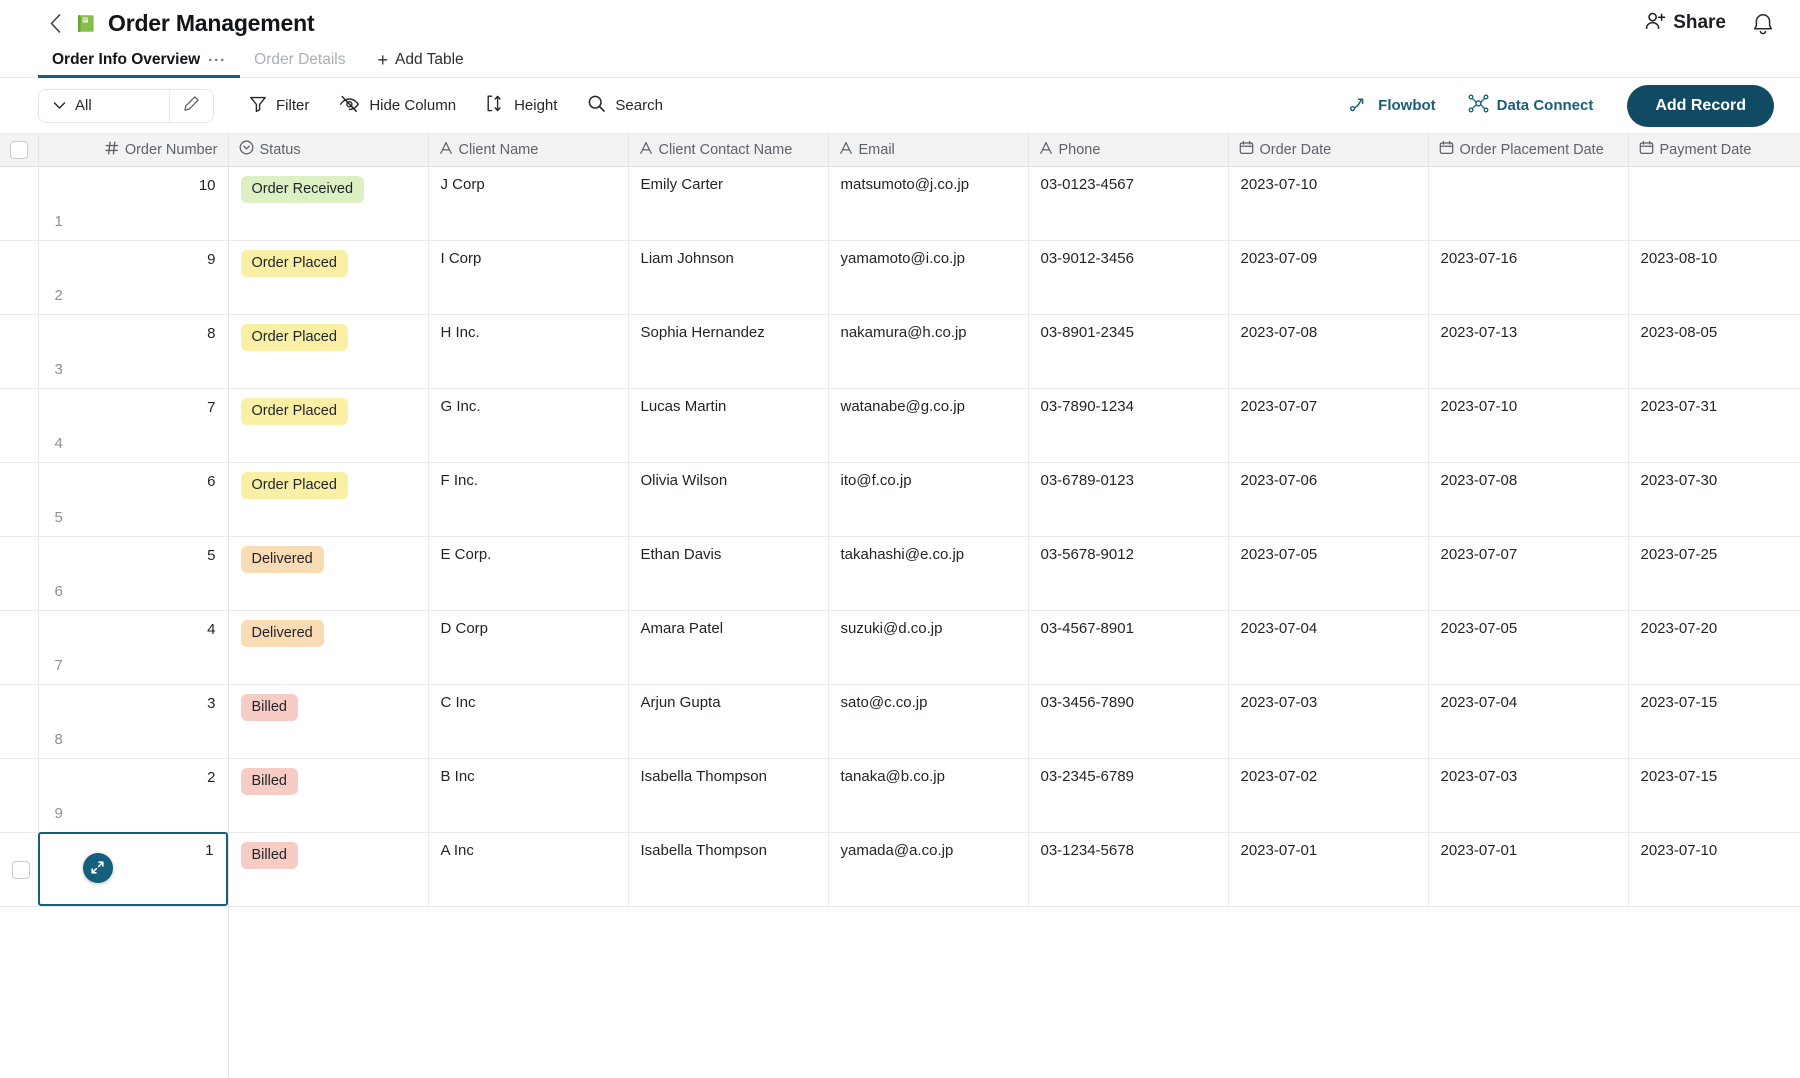 This screenshot has width=1800, height=1078. Describe the element at coordinates (191, 105) in the screenshot. I see `view-edit-button` at that location.